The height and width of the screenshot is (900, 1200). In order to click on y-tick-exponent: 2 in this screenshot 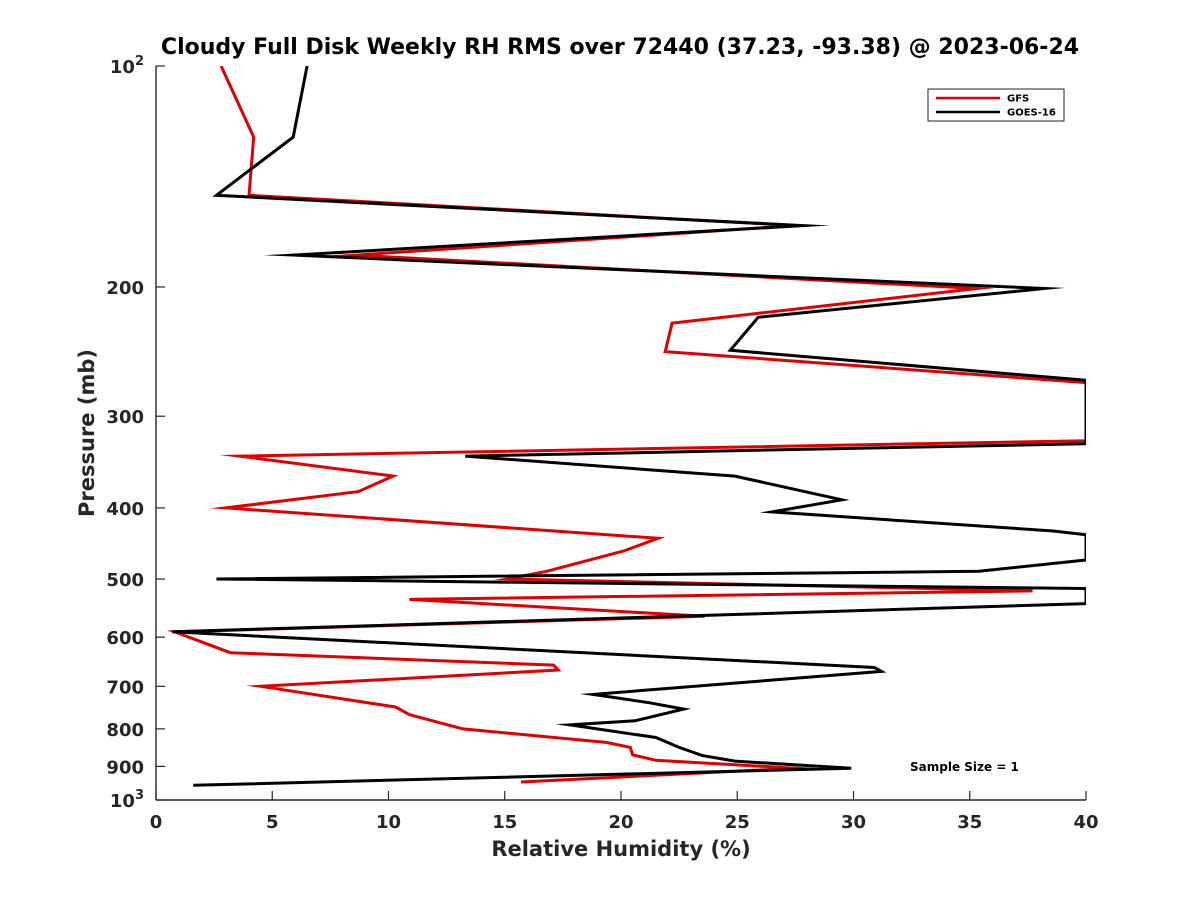, I will do `click(139, 61)`.